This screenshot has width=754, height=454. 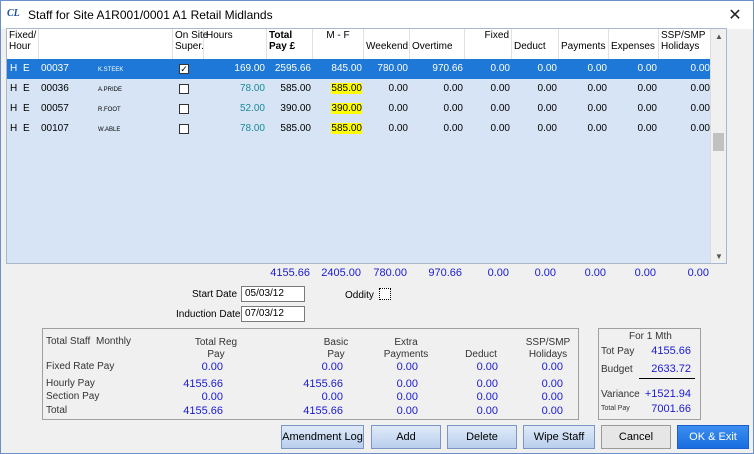 What do you see at coordinates (719, 36) in the screenshot?
I see `scroll-up-icon: ▲` at bounding box center [719, 36].